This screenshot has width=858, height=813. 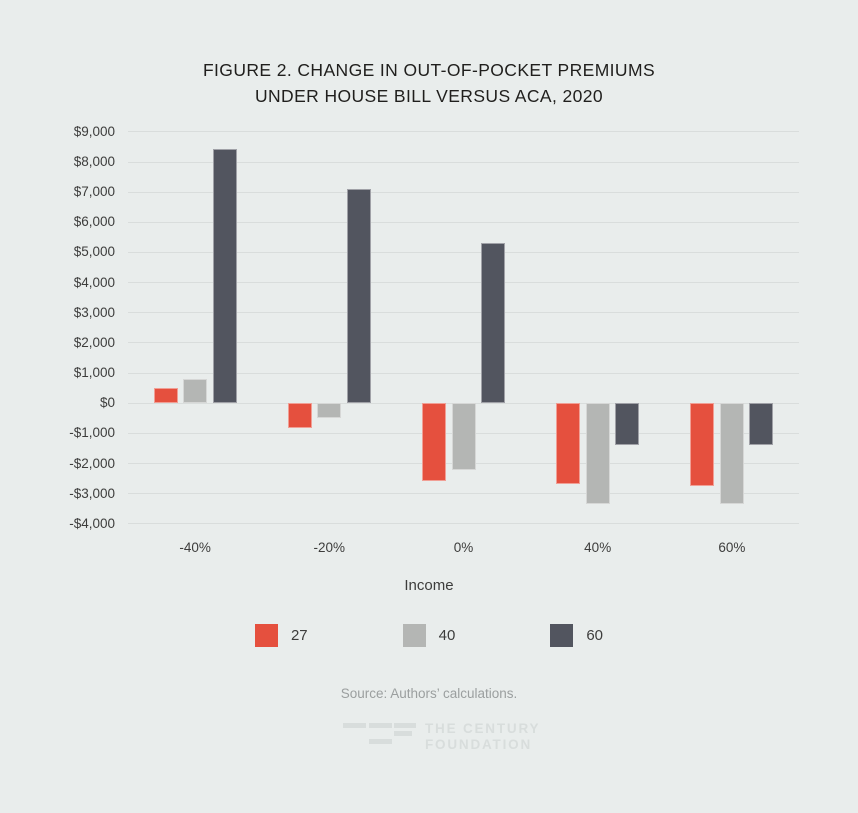 What do you see at coordinates (94, 342) in the screenshot?
I see `y-axis-tick-label: $2,000` at bounding box center [94, 342].